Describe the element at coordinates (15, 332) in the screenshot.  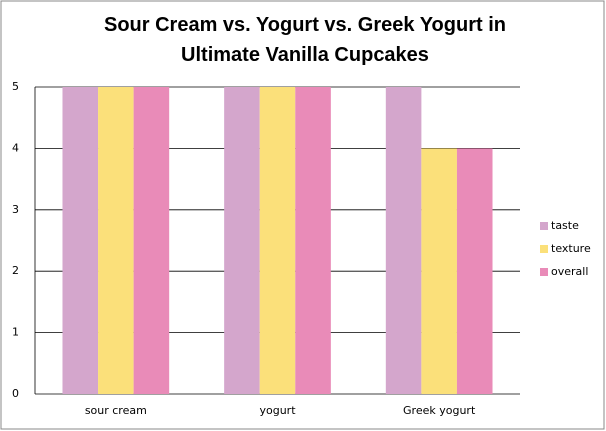
I see `y-tick-label: 1` at that location.